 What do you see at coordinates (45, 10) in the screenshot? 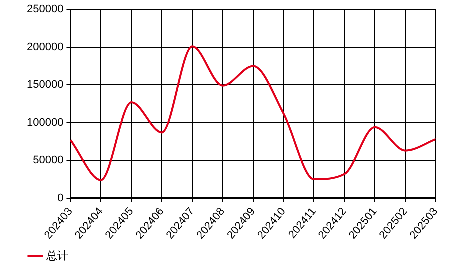
I see `y-tick-label: 250000` at bounding box center [45, 10].